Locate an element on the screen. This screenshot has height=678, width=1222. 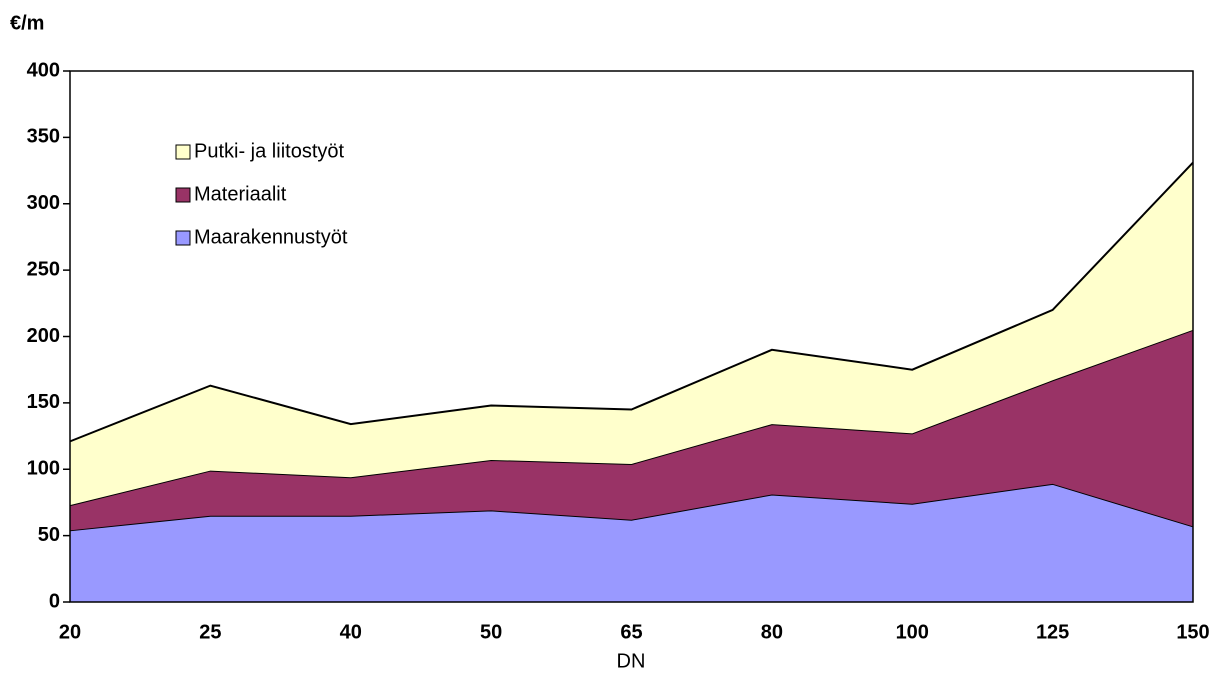
y-tick-label: 50 is located at coordinates (49, 535).